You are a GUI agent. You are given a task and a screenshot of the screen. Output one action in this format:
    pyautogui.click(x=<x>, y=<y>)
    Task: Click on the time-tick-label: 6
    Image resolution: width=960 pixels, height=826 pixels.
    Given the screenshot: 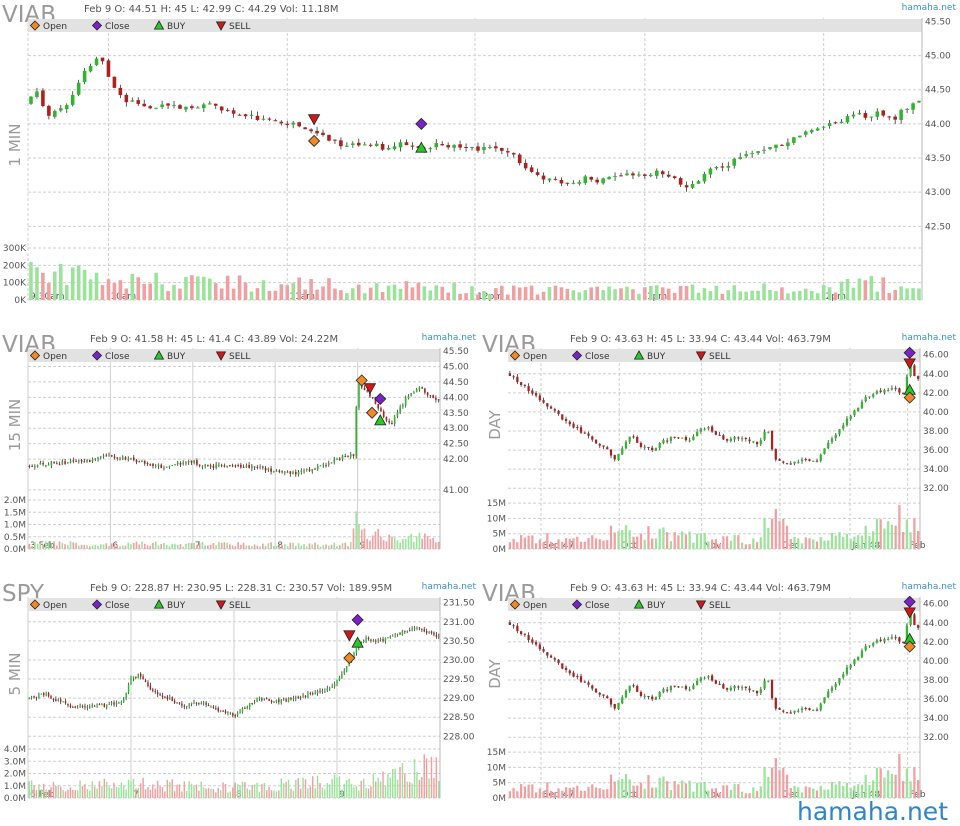 What is the action you would take?
    pyautogui.click(x=115, y=546)
    